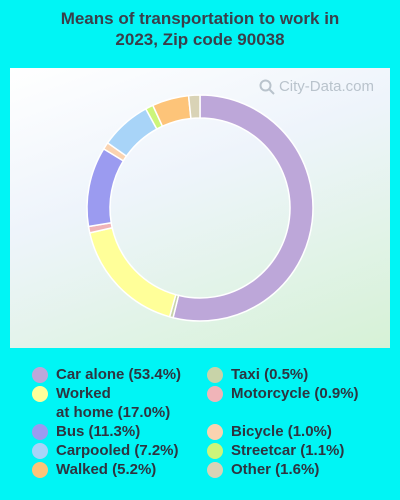  I want to click on watermark: City-Data.com, so click(316, 86).